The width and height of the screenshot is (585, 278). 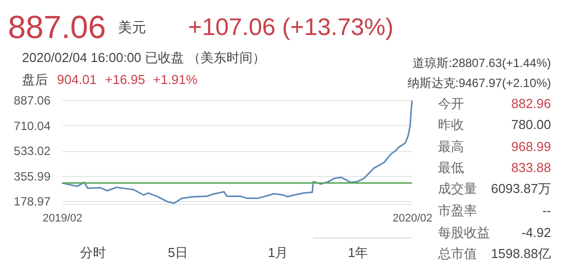 What do you see at coordinates (531, 167) in the screenshot?
I see `text: 833.88` at bounding box center [531, 167].